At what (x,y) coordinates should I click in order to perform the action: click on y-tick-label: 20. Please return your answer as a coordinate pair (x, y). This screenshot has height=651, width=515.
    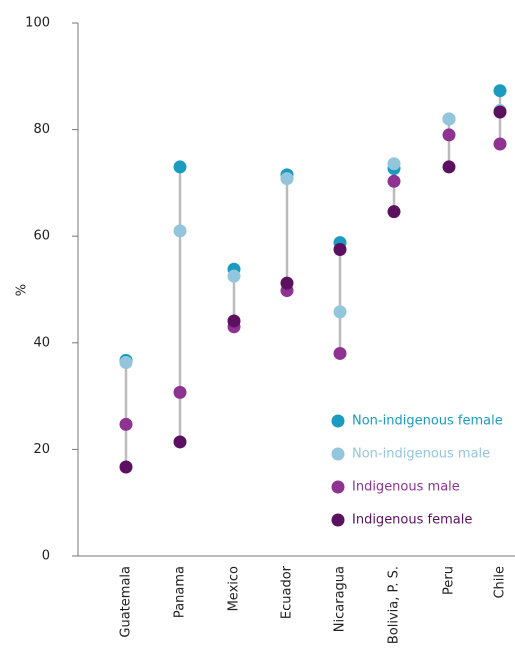
    Looking at the image, I should click on (41, 449).